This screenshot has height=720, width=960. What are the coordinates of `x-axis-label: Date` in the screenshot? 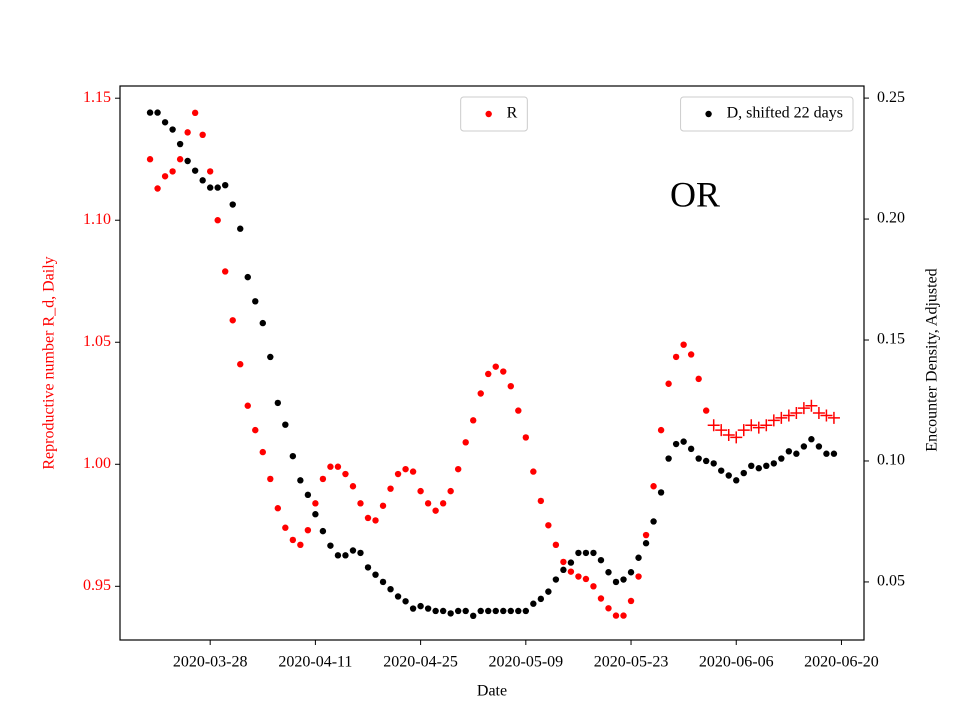 It's located at (492, 691).